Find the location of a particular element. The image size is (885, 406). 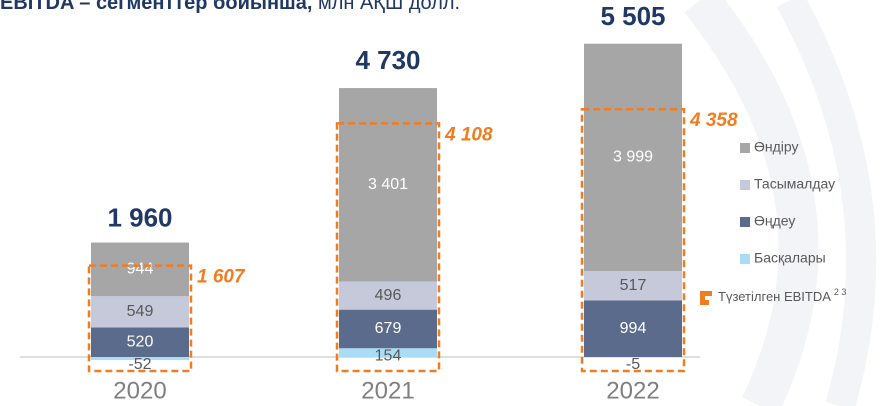

segment-label: 496 is located at coordinates (388, 295).